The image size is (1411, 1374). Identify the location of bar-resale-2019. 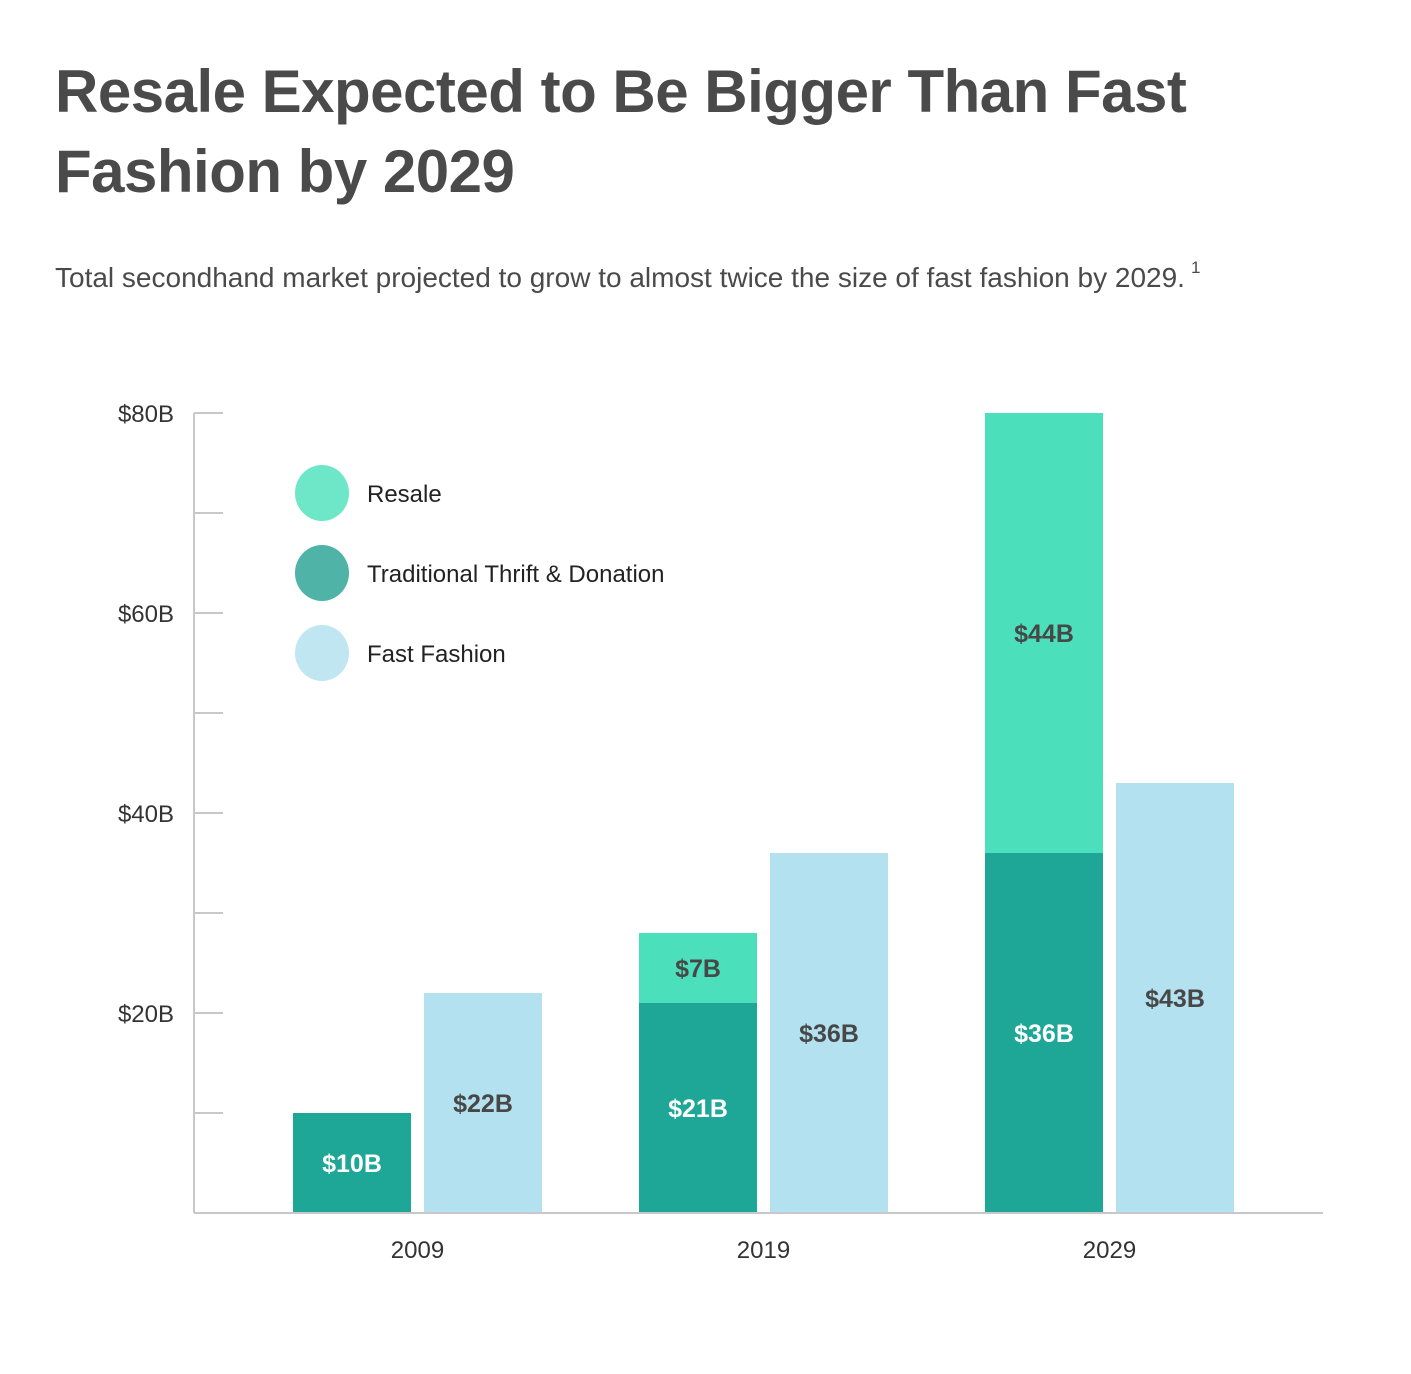
(698, 968).